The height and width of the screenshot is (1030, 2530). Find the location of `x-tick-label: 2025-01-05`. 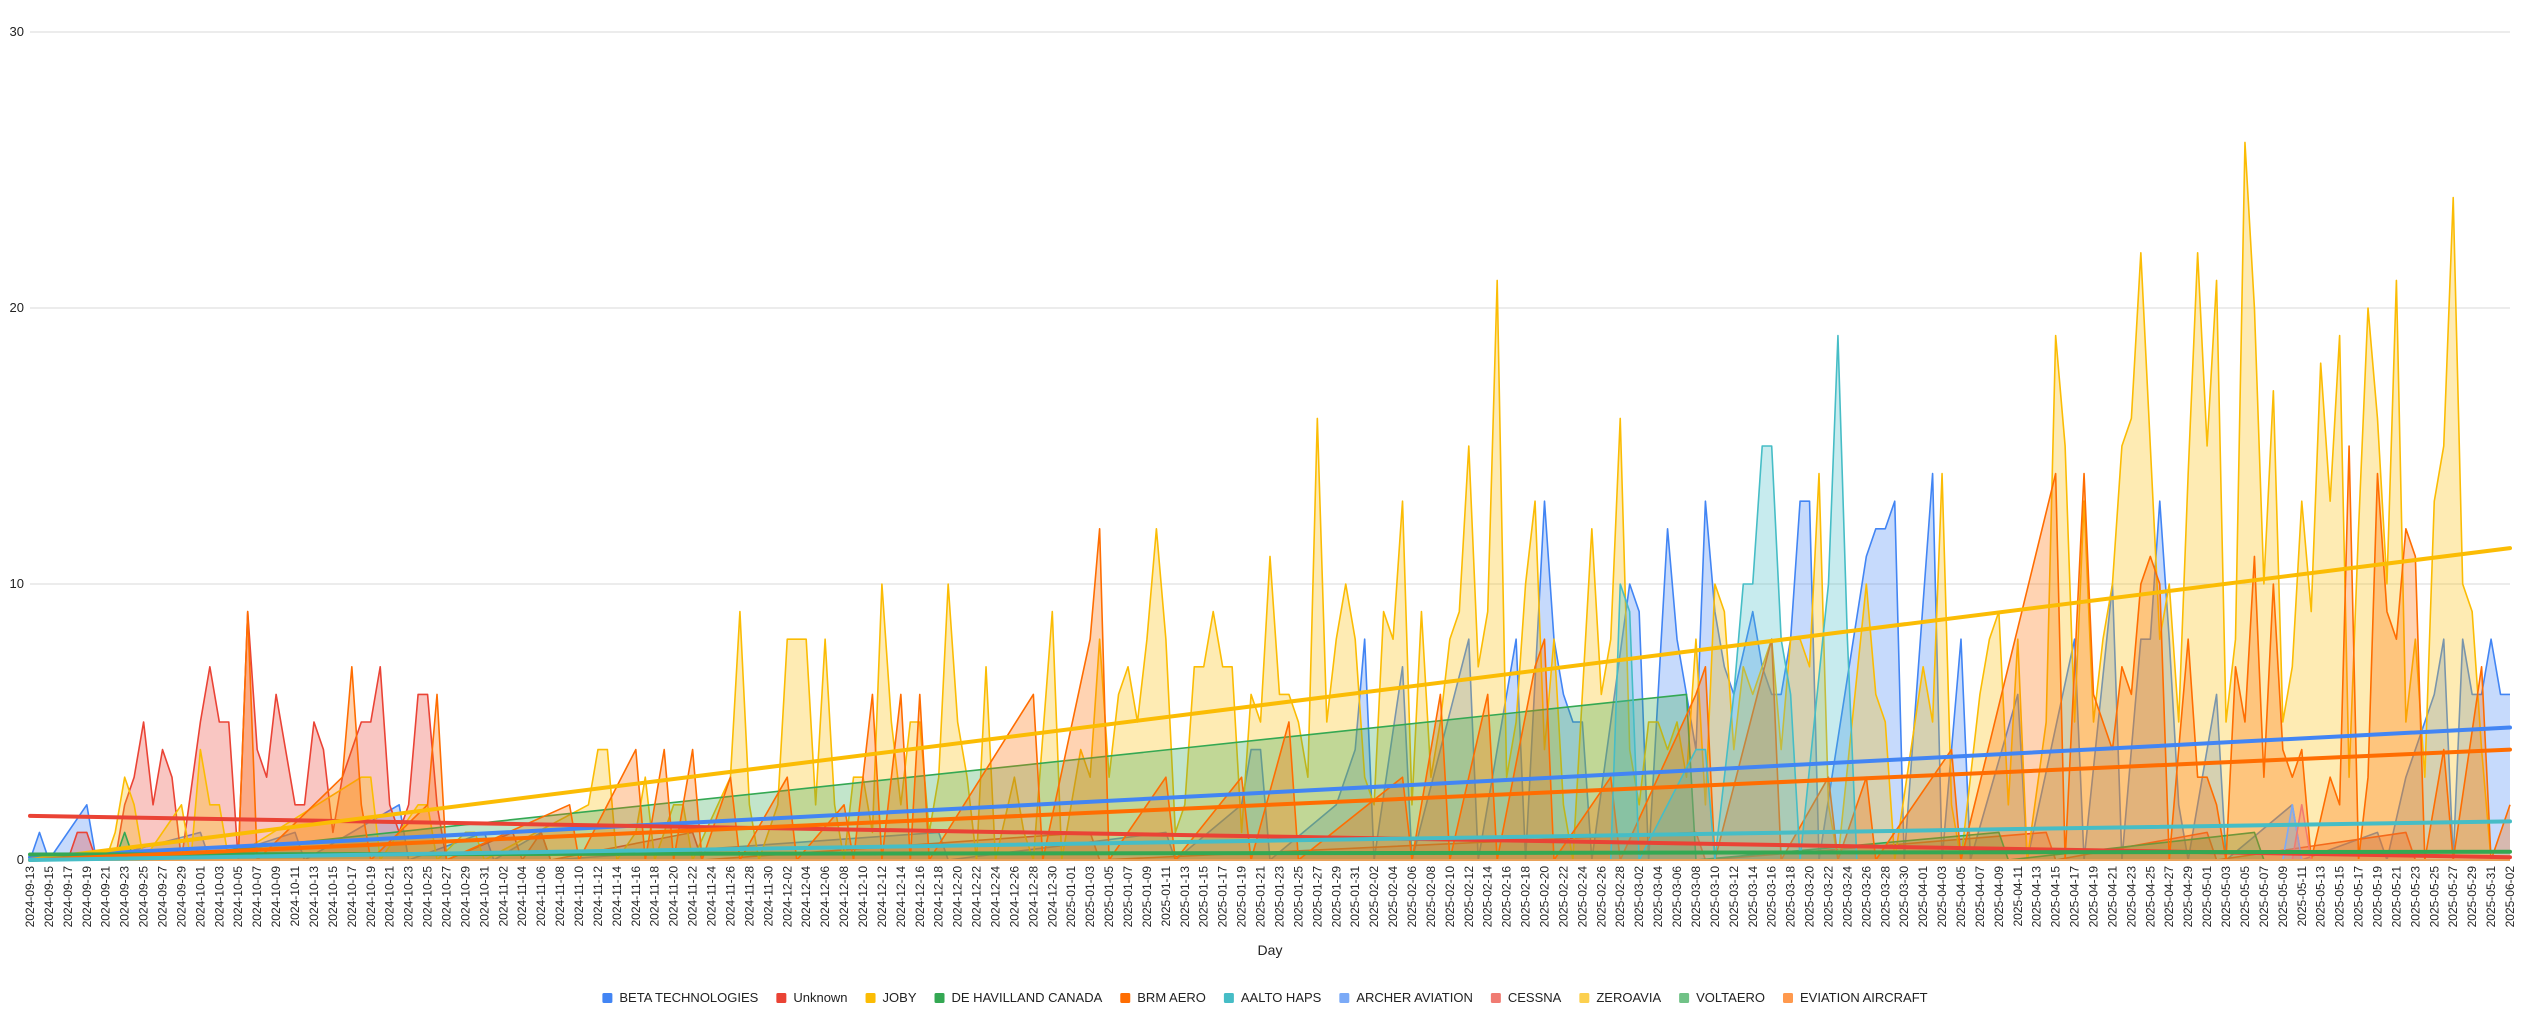

x-tick-label: 2025-01-05 is located at coordinates (1109, 897).